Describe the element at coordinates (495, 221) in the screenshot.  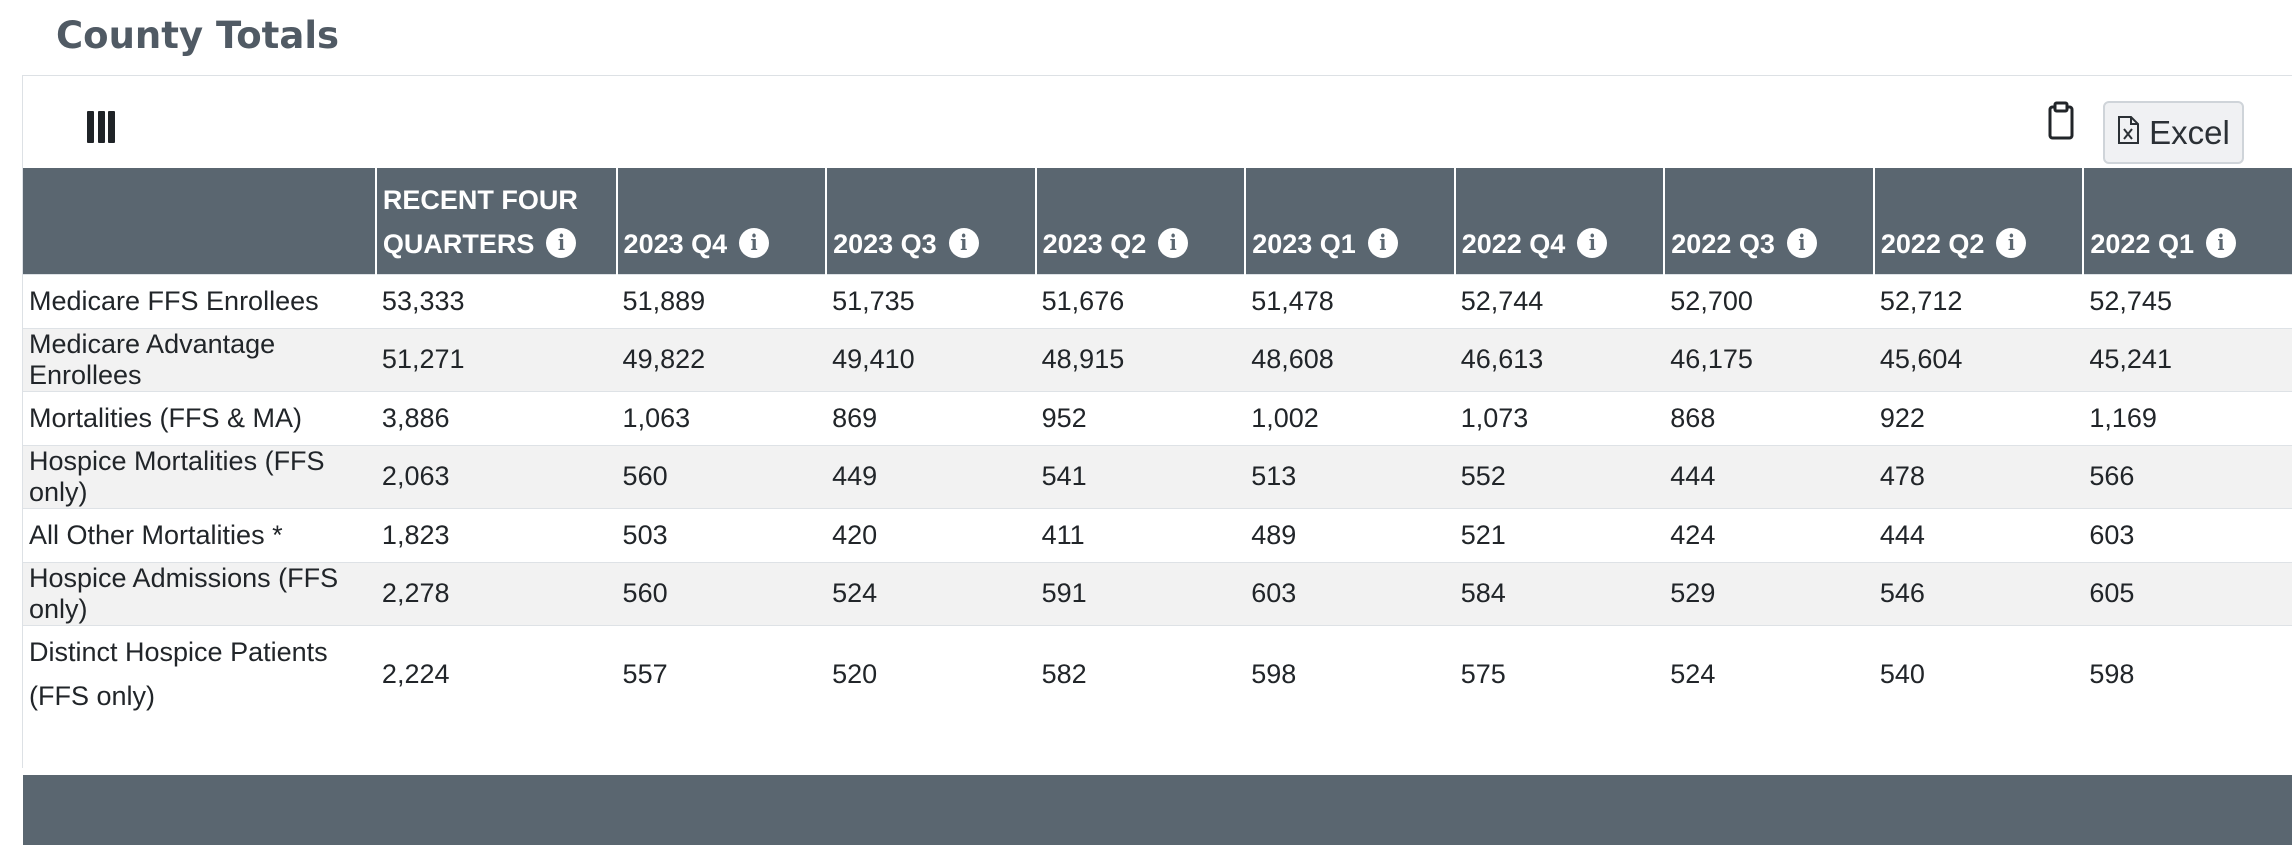
I see `column-header: RECENT FOUR QUARTERS i` at that location.